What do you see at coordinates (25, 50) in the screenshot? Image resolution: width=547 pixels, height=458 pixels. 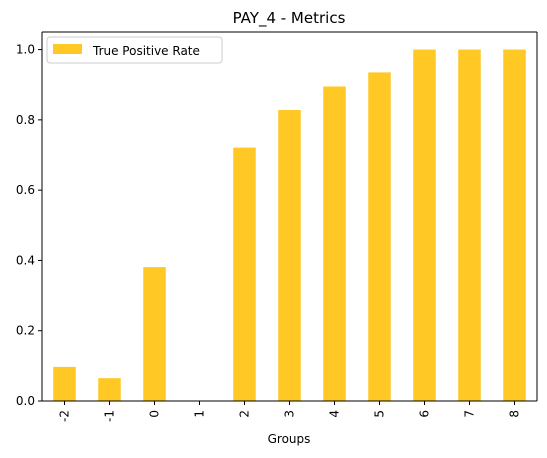 I see `y-tick-label: 1.0` at bounding box center [25, 50].